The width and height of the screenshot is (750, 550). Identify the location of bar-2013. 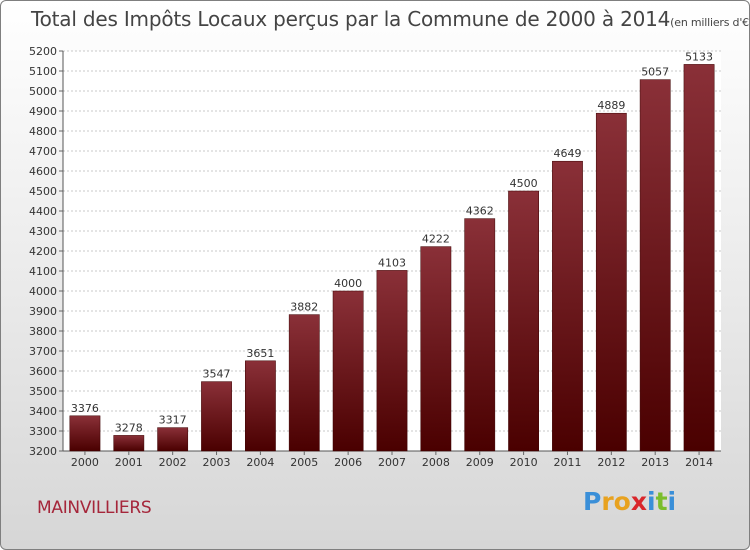
(655, 265).